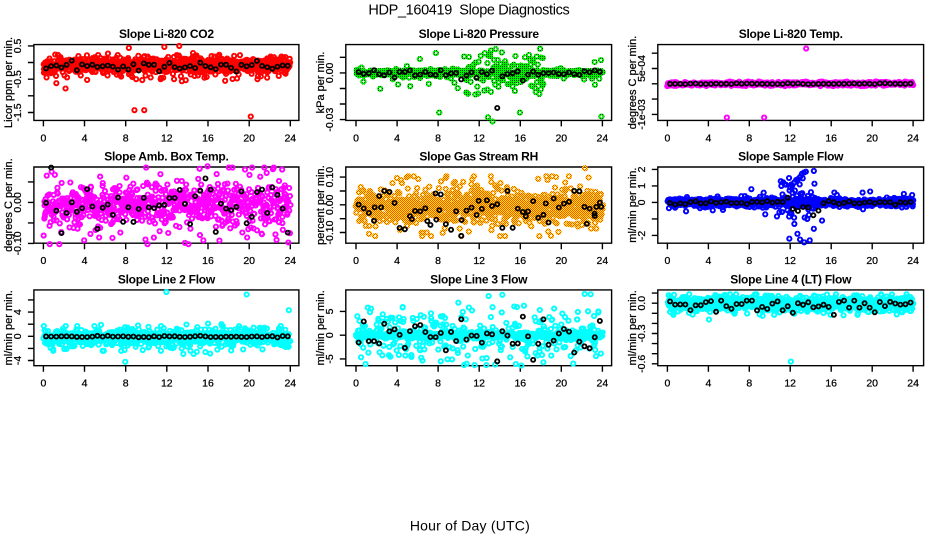 Image resolution: width=936 pixels, height=545 pixels. I want to click on svg-text: Slope Line 3 Flow, so click(479, 279).